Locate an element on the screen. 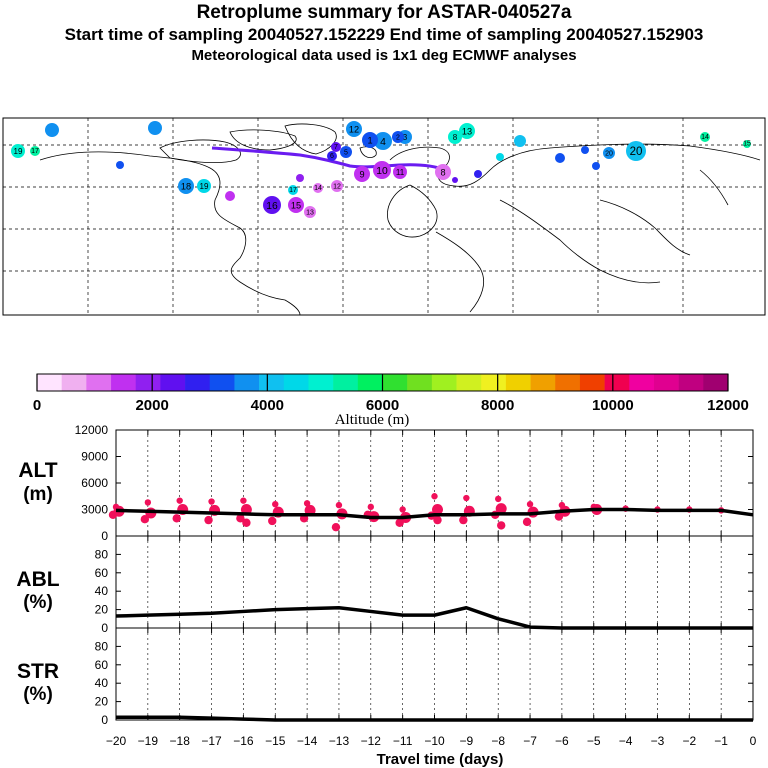  plume-marker-label: 5 is located at coordinates (346, 153).